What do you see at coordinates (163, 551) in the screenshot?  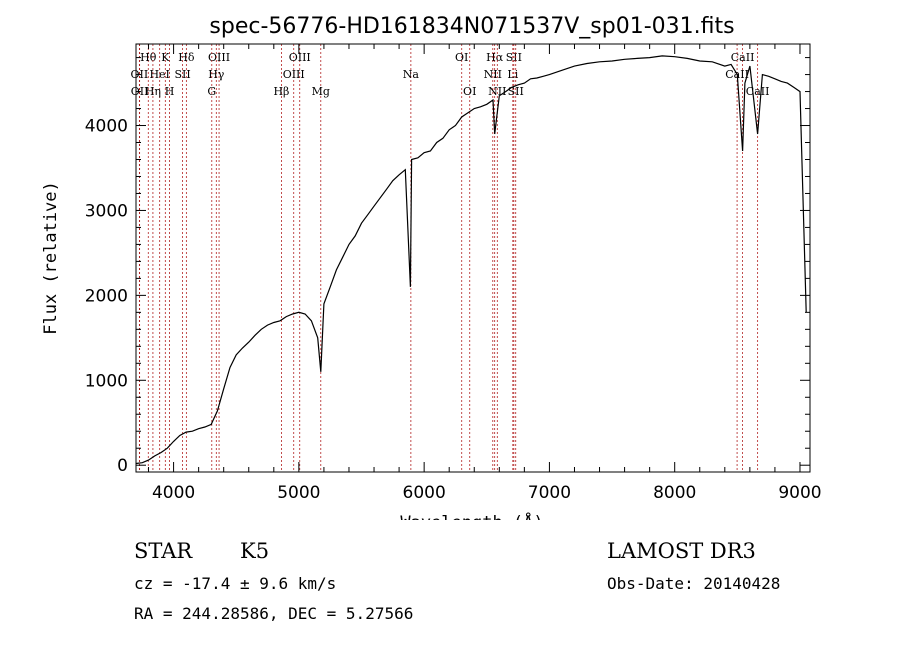 I see `object-class: STAR` at bounding box center [163, 551].